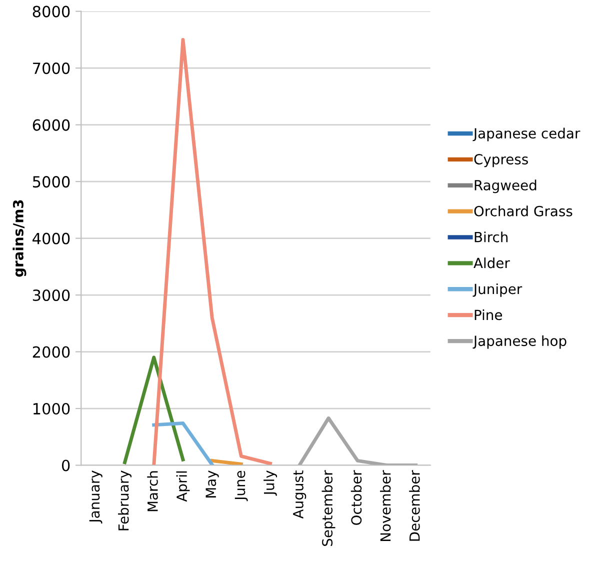 The image size is (592, 566). I want to click on y-tick-label: 2000, so click(51, 352).